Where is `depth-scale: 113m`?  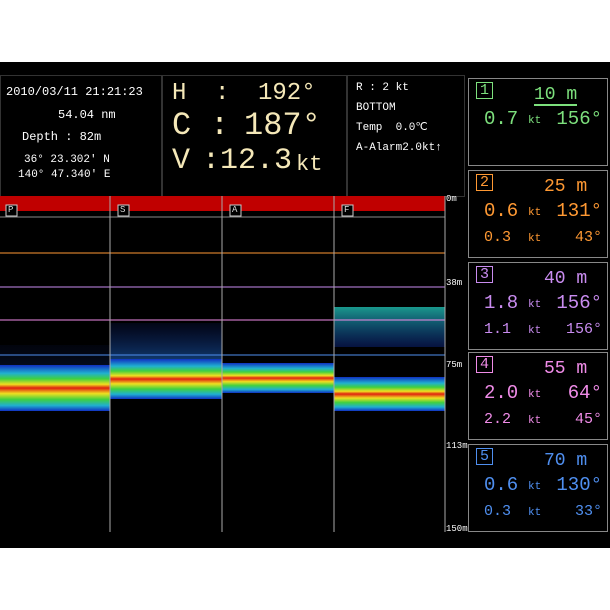
depth-scale: 113m is located at coordinates (457, 446).